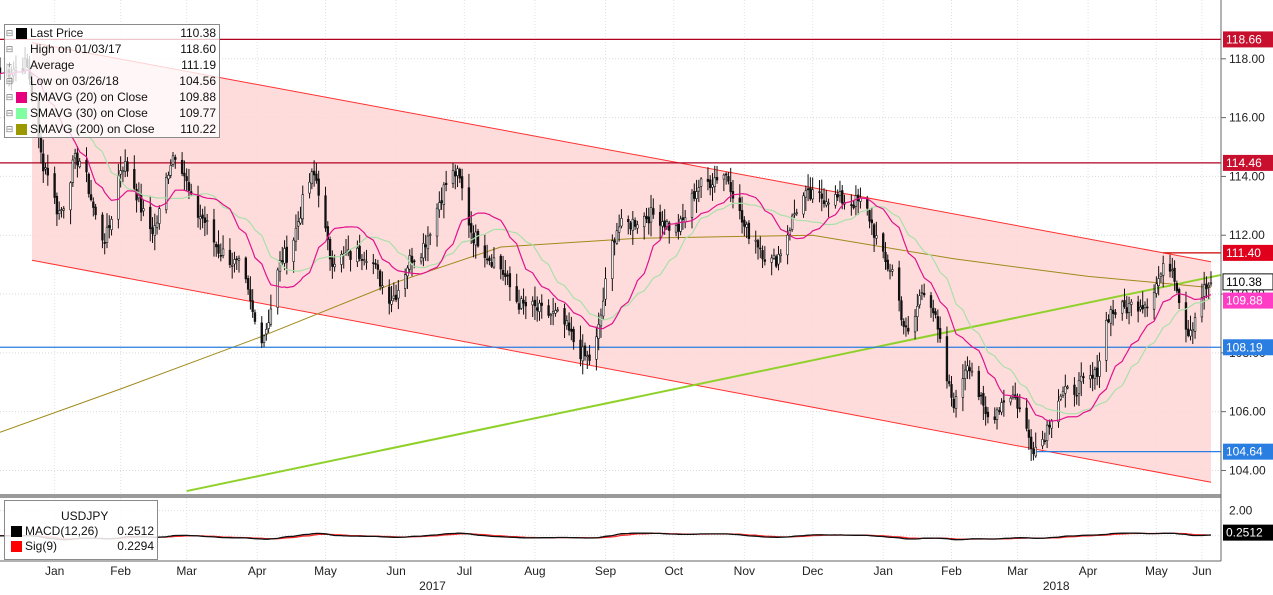 The width and height of the screenshot is (1273, 595). Describe the element at coordinates (1247, 176) in the screenshot. I see `y-tick-label: 114.00` at that location.